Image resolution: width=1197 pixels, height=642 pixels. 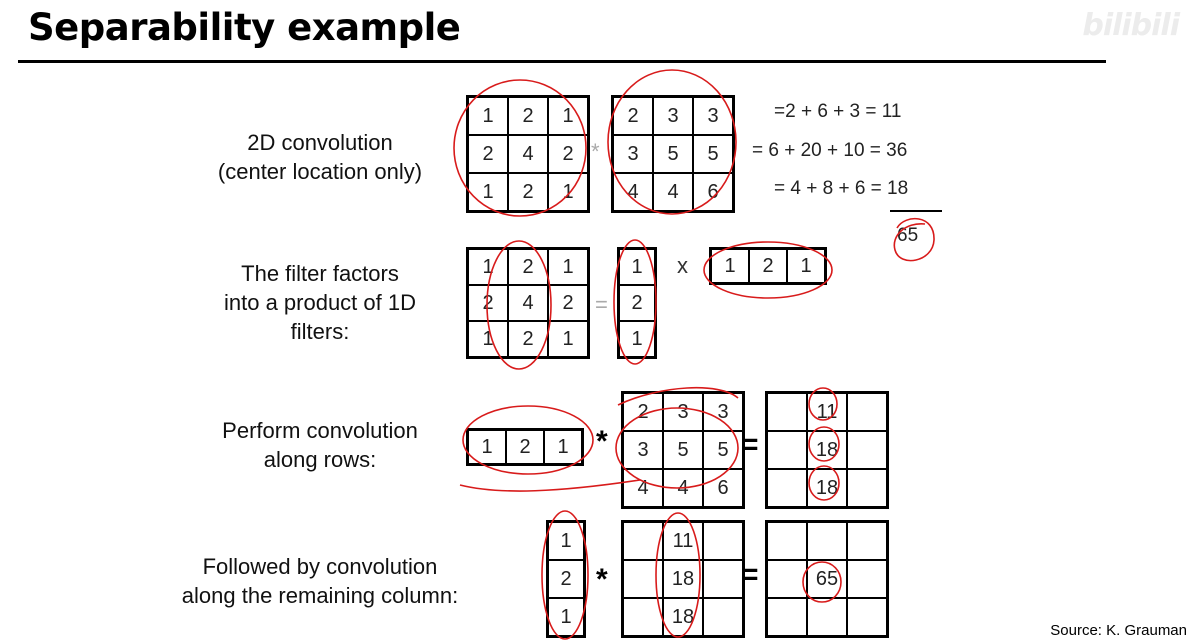 I want to click on row3-result-grid: 11 18 18, so click(x=827, y=450).